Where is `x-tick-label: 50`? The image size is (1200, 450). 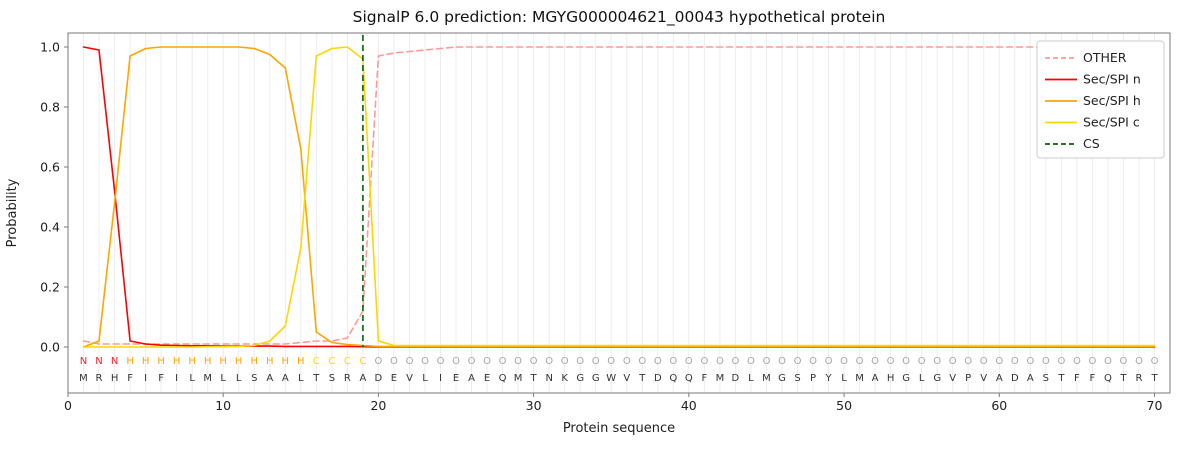
x-tick-label: 50 is located at coordinates (844, 405).